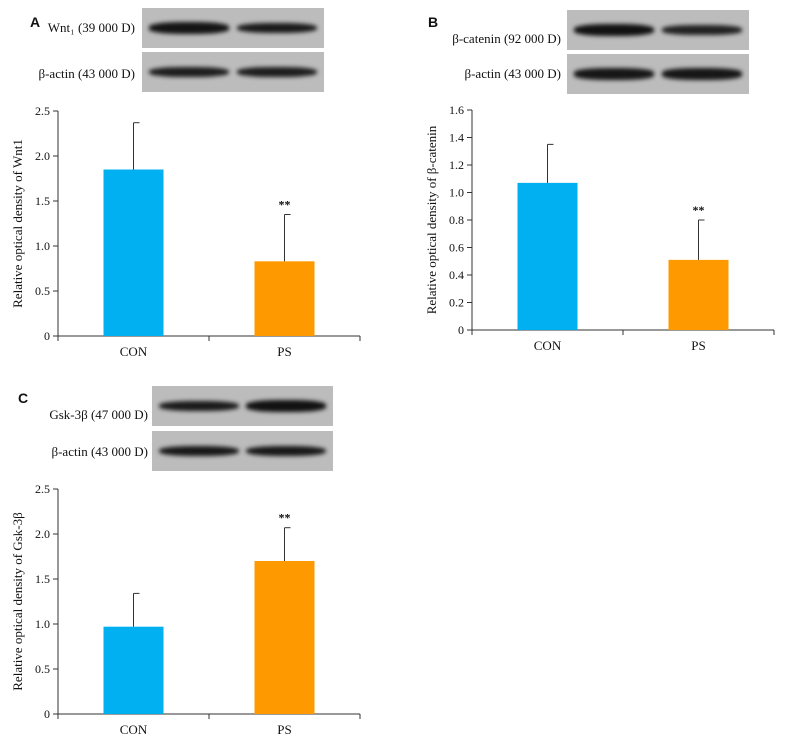 The width and height of the screenshot is (785, 738). Describe the element at coordinates (17, 601) in the screenshot. I see `y-axis-title: Relative optical density of Gsk-3β` at that location.